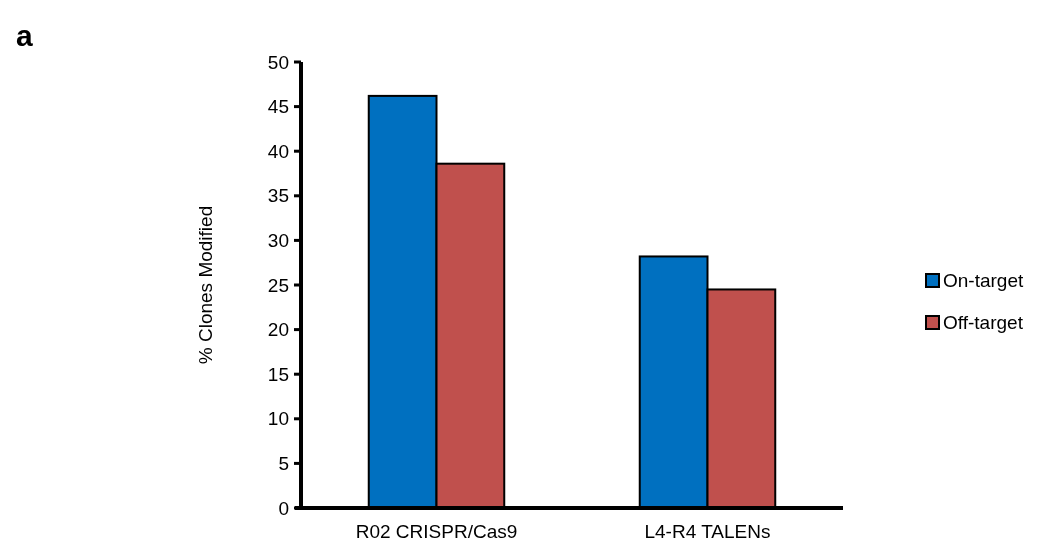  I want to click on y-tick-label: 40, so click(278, 151).